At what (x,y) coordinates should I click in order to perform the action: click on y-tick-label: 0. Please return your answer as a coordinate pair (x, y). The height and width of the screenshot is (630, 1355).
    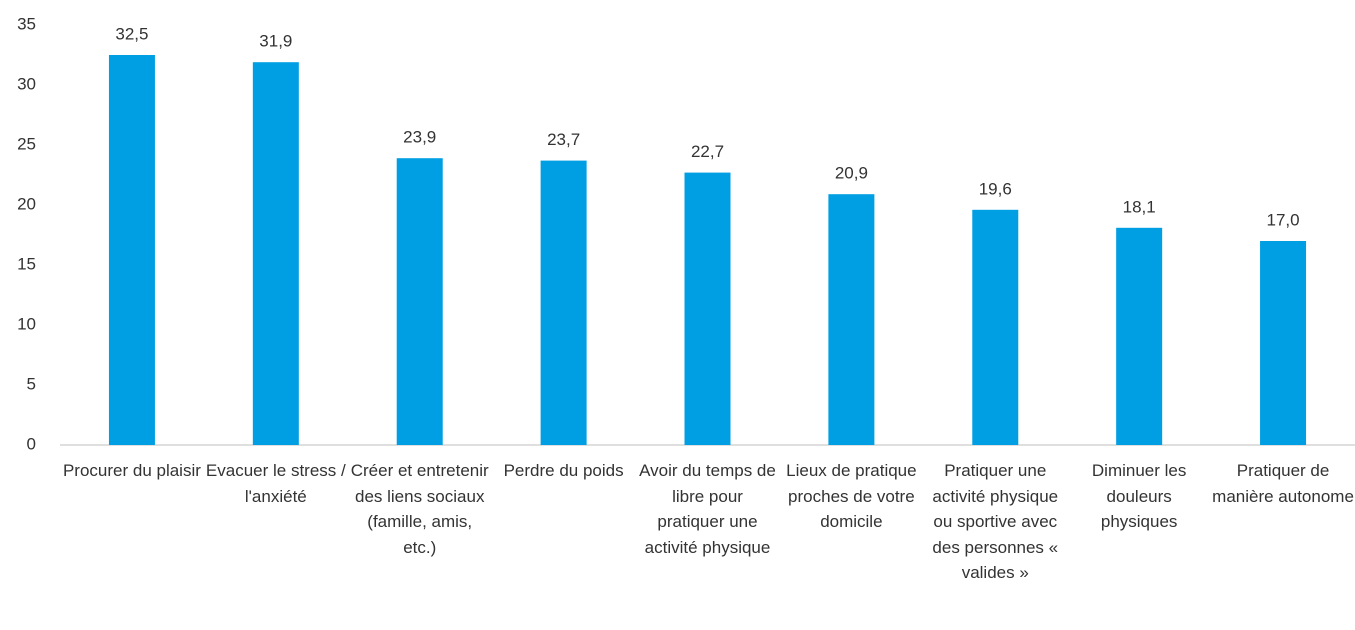
    Looking at the image, I should click on (31, 443).